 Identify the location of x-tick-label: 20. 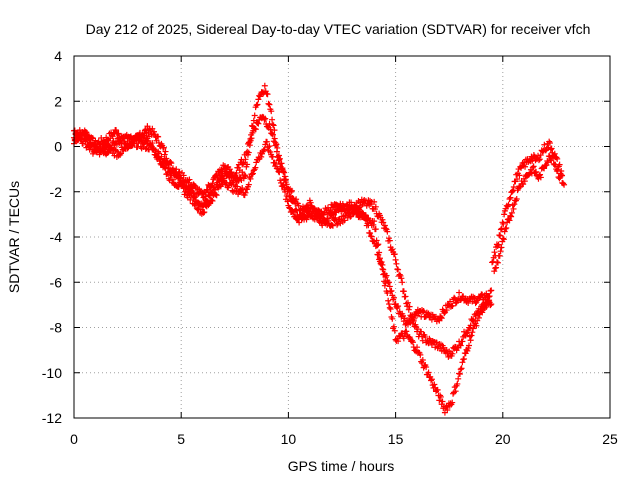
(503, 439).